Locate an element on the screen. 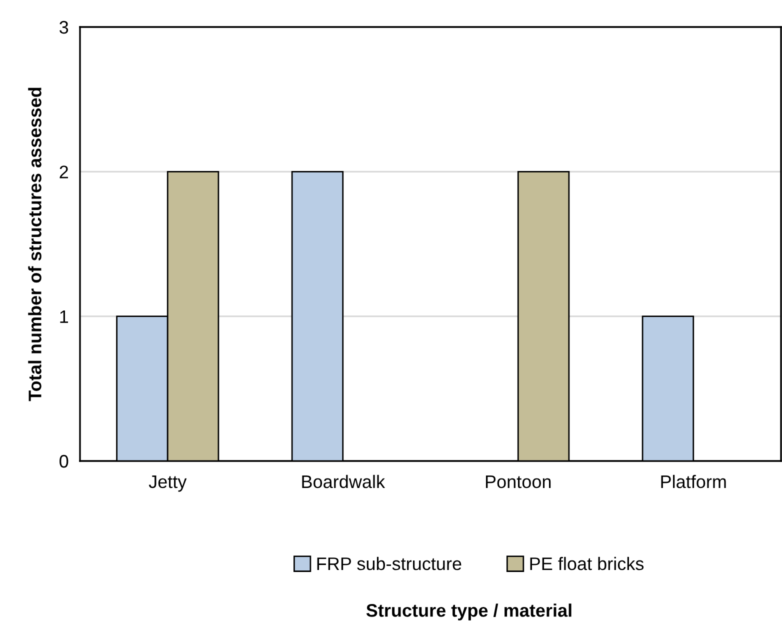 The width and height of the screenshot is (782, 630). y-tick-label: 3 is located at coordinates (64, 27).